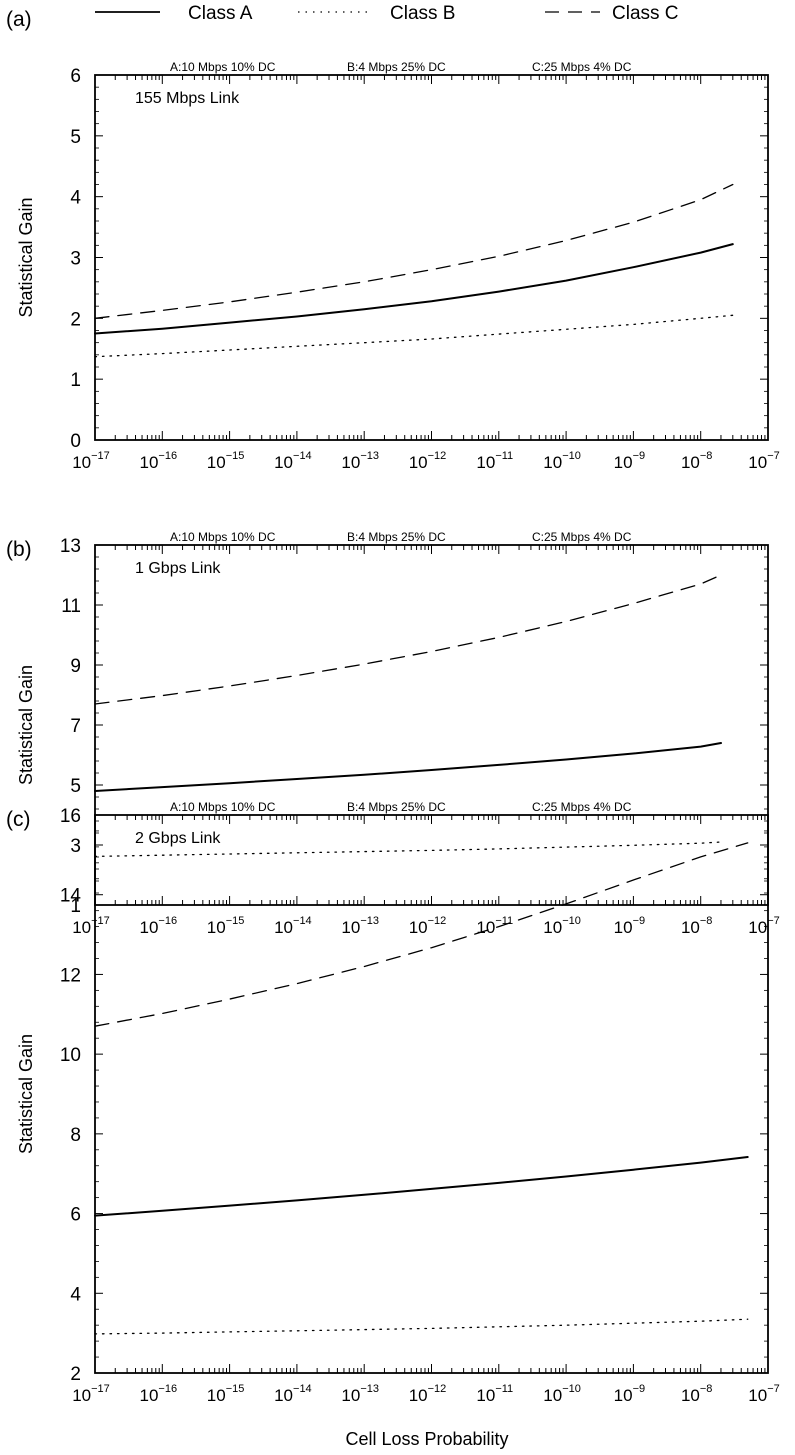 The width and height of the screenshot is (795, 1455). Describe the element at coordinates (19, 19) in the screenshot. I see `panel-label: (a)` at that location.